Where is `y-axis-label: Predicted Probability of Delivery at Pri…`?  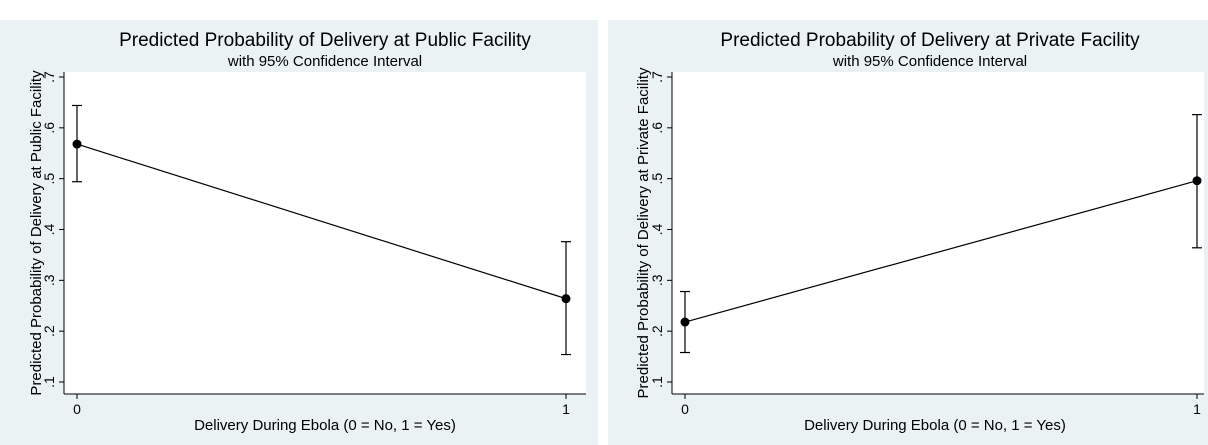
y-axis-label: Predicted Probability of Delivery at Pri… is located at coordinates (643, 232).